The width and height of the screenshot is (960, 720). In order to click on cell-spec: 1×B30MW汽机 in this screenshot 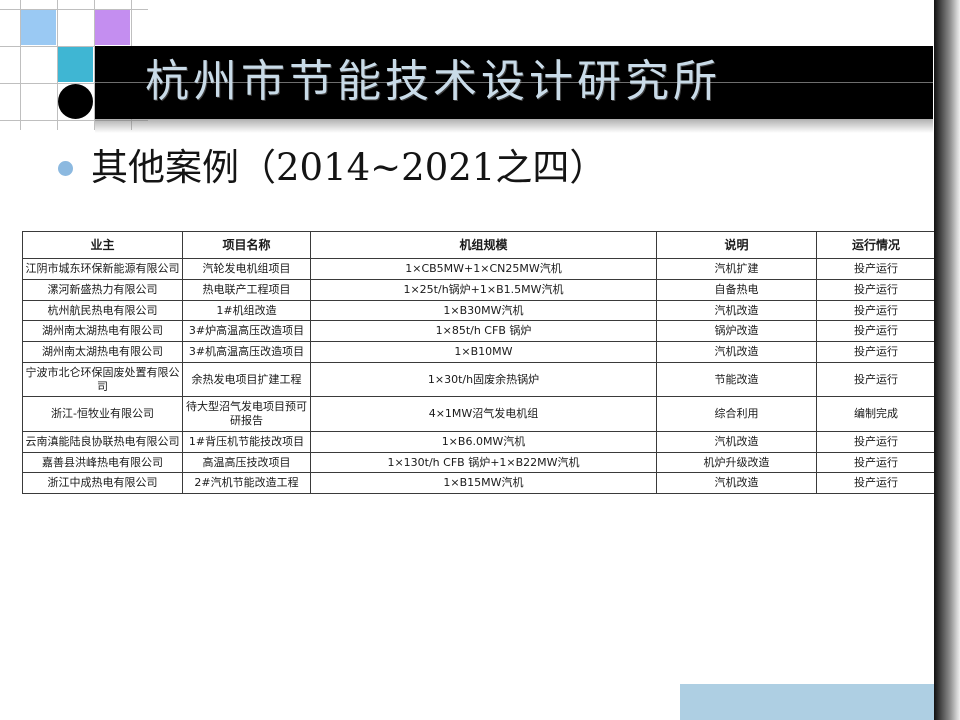, I will do `click(483, 310)`.